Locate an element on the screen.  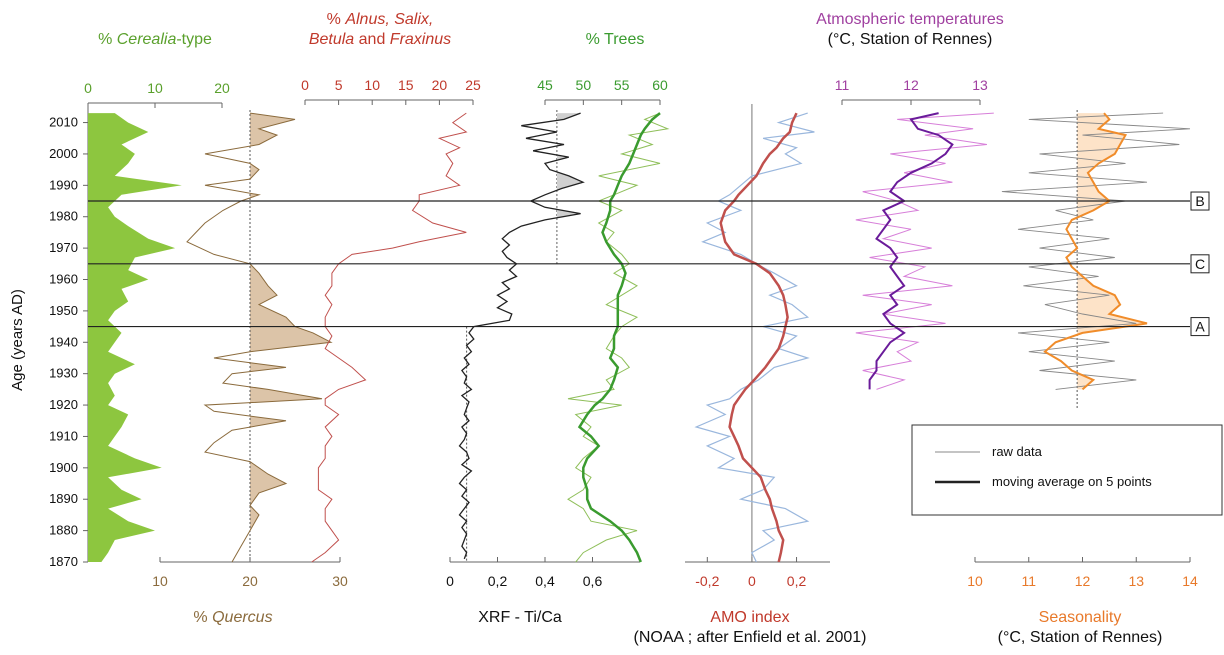
cerealia-title-suffix: -type is located at coordinates (194, 39).